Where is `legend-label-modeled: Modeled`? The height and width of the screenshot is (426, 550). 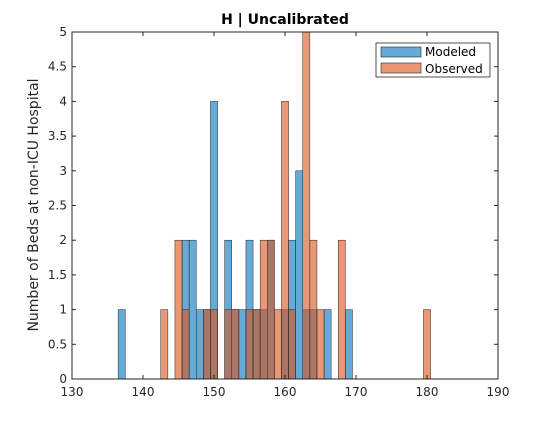 legend-label-modeled: Modeled is located at coordinates (450, 52).